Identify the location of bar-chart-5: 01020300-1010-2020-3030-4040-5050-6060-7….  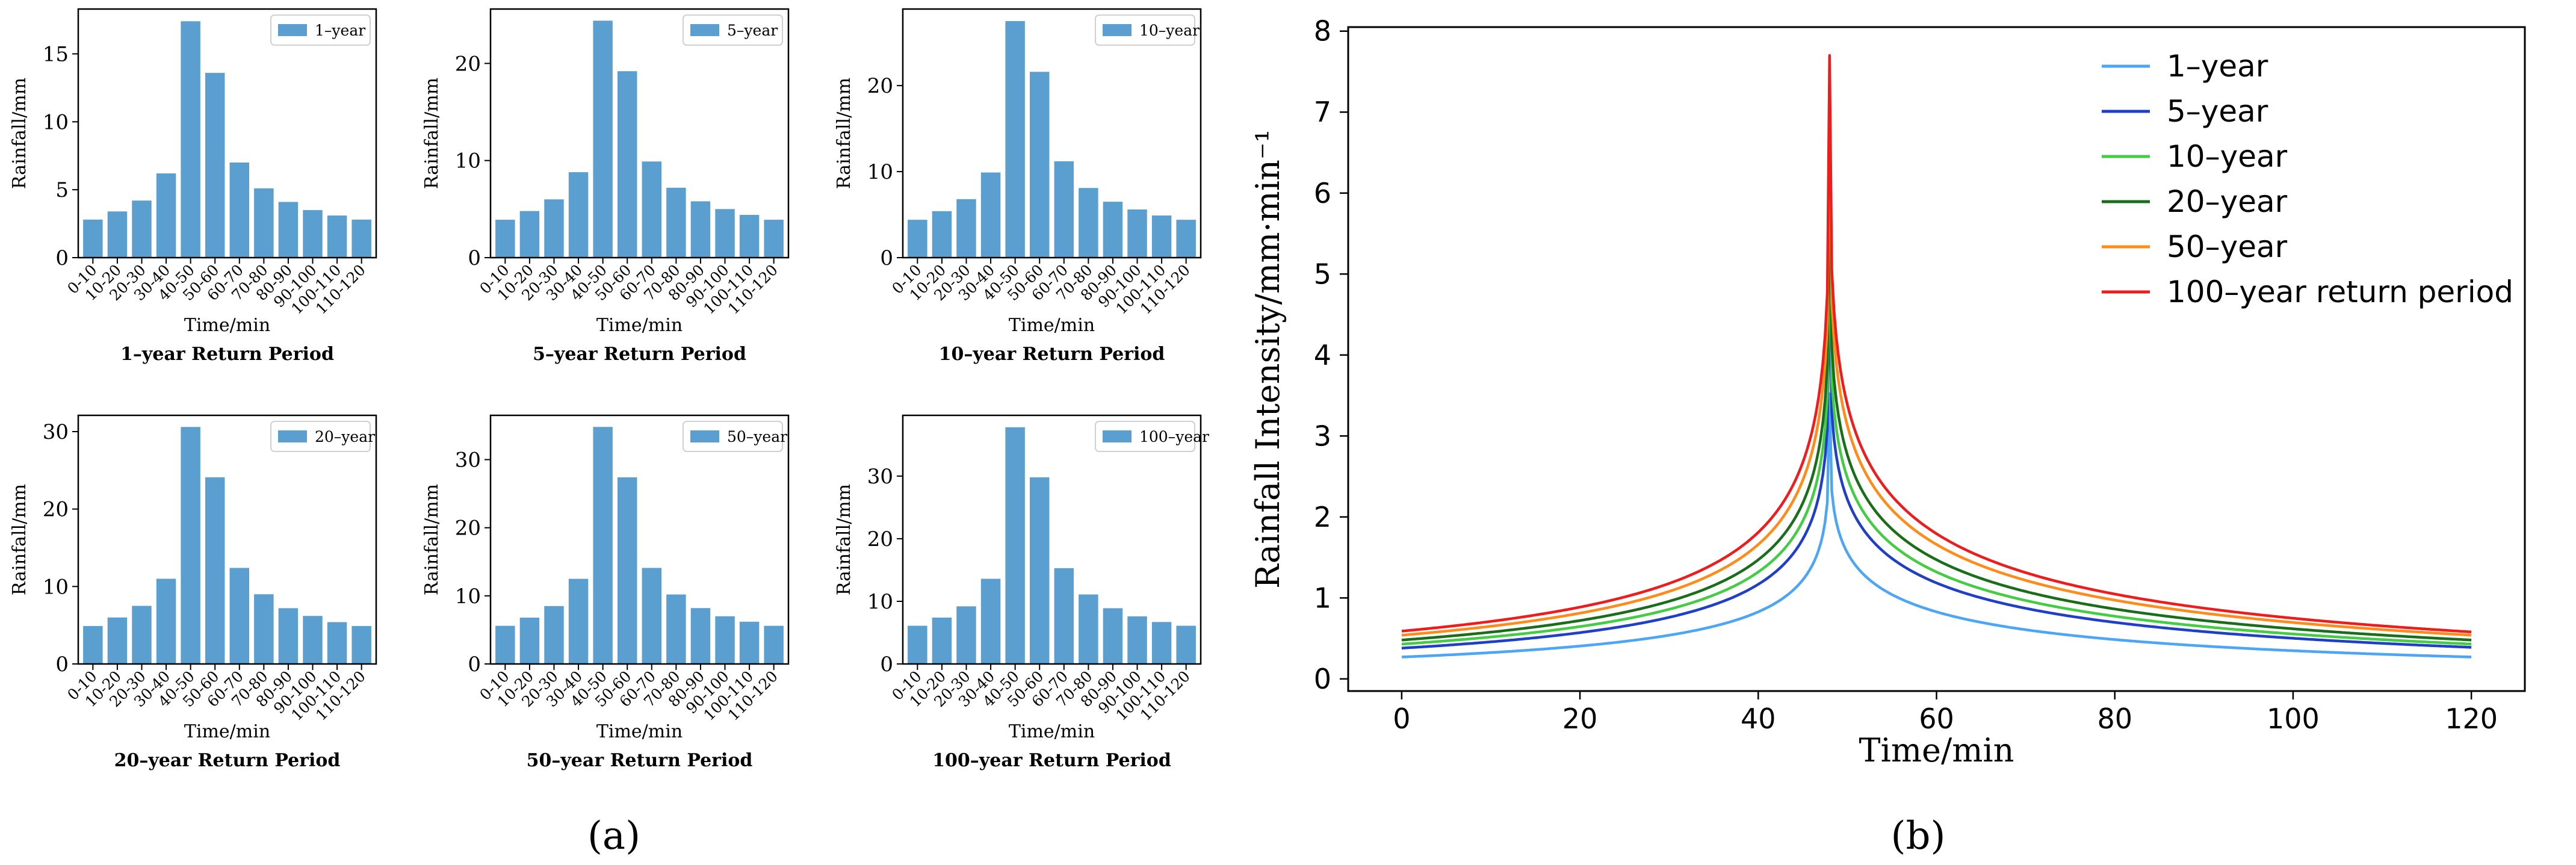
(605, 592).